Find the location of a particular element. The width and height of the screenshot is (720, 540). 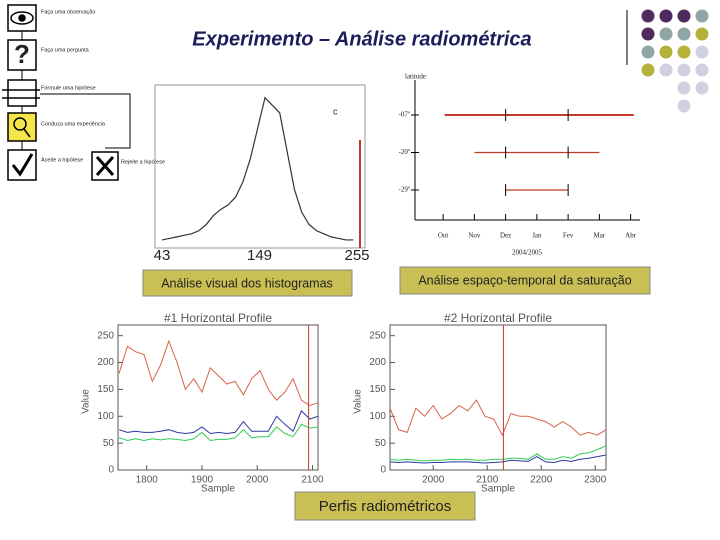

x-tick-label: Fev is located at coordinates (568, 236).